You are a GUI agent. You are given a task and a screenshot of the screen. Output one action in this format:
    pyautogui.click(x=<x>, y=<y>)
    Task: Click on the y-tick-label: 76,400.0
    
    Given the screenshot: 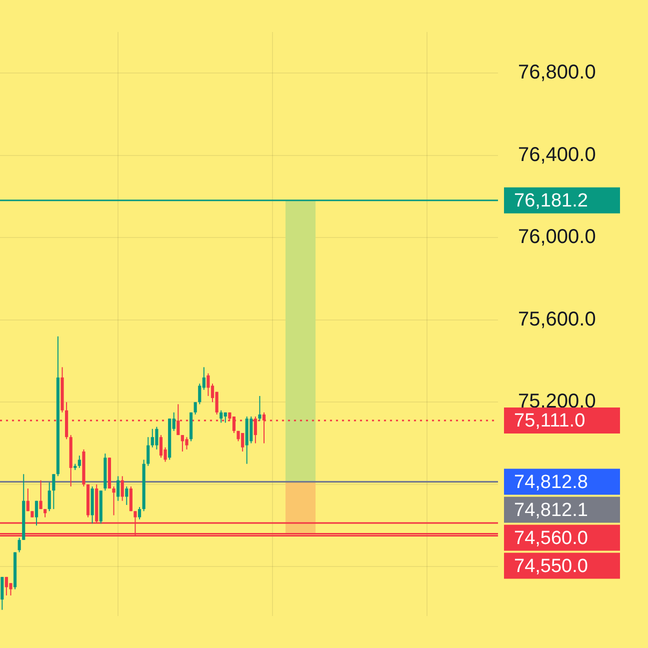 What is the action you would take?
    pyautogui.click(x=557, y=155)
    